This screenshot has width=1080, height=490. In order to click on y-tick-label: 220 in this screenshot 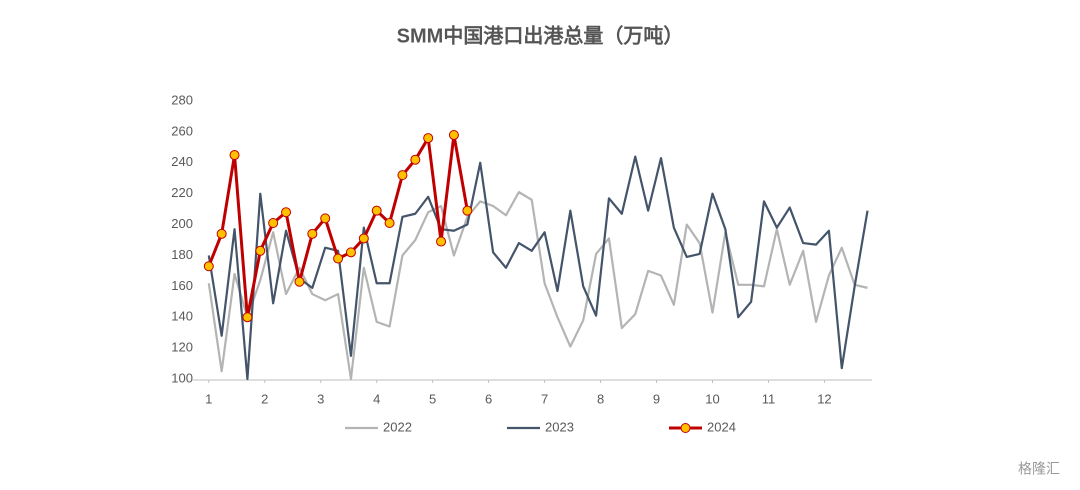, I will do `click(182, 192)`.